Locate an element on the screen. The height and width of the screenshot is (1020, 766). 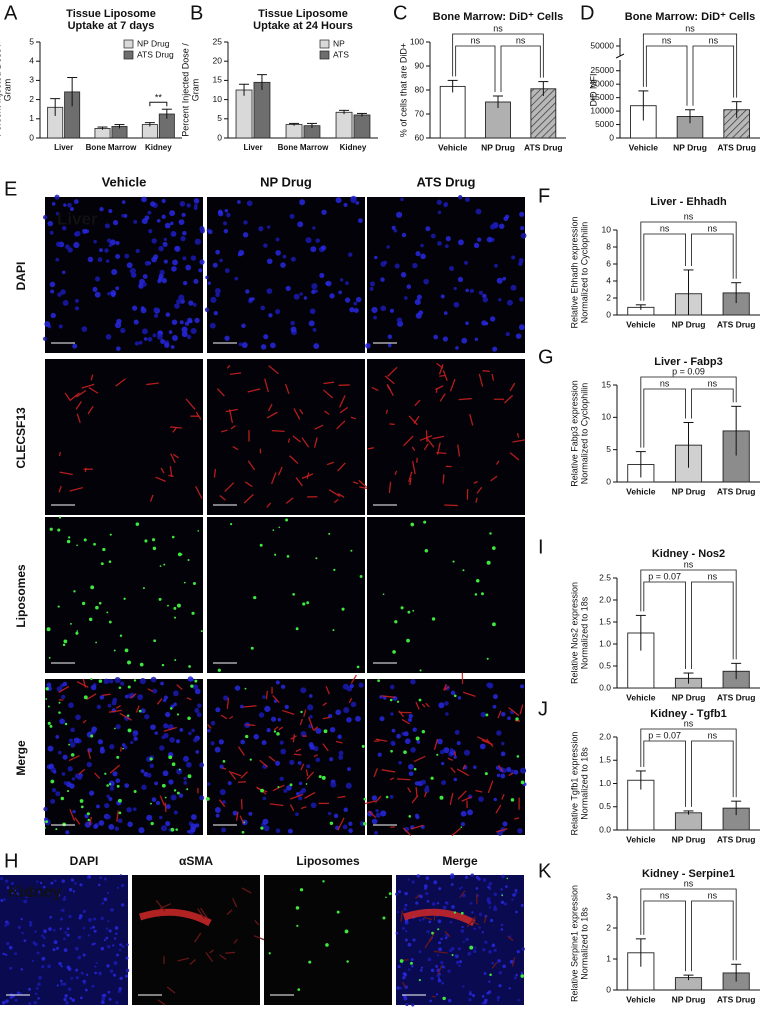
y-tick-label: 10000 is located at coordinates (602, 110).